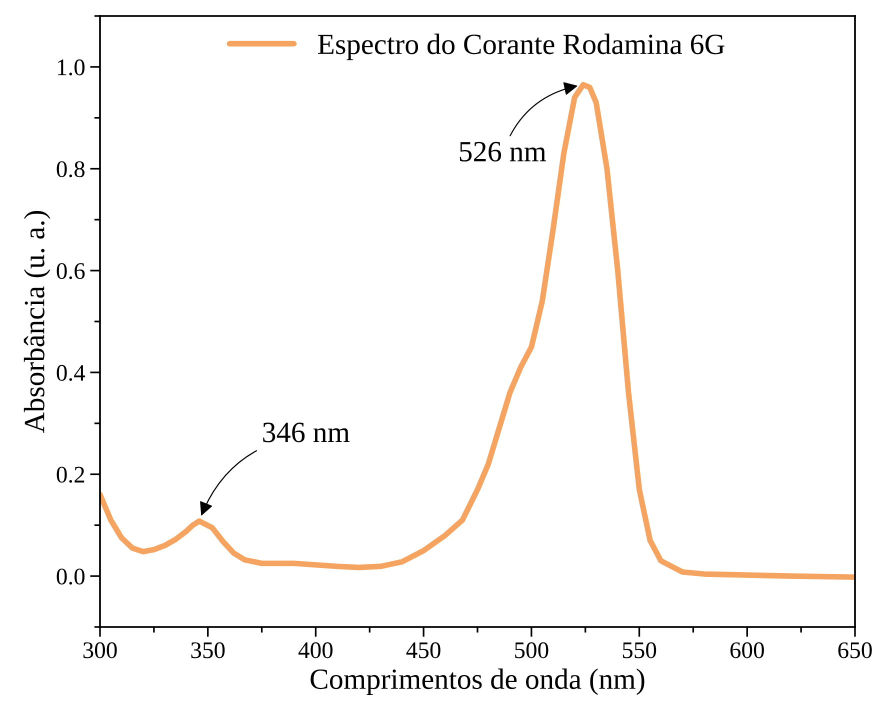 The height and width of the screenshot is (720, 877). I want to click on x-tick-label: 300, so click(100, 650).